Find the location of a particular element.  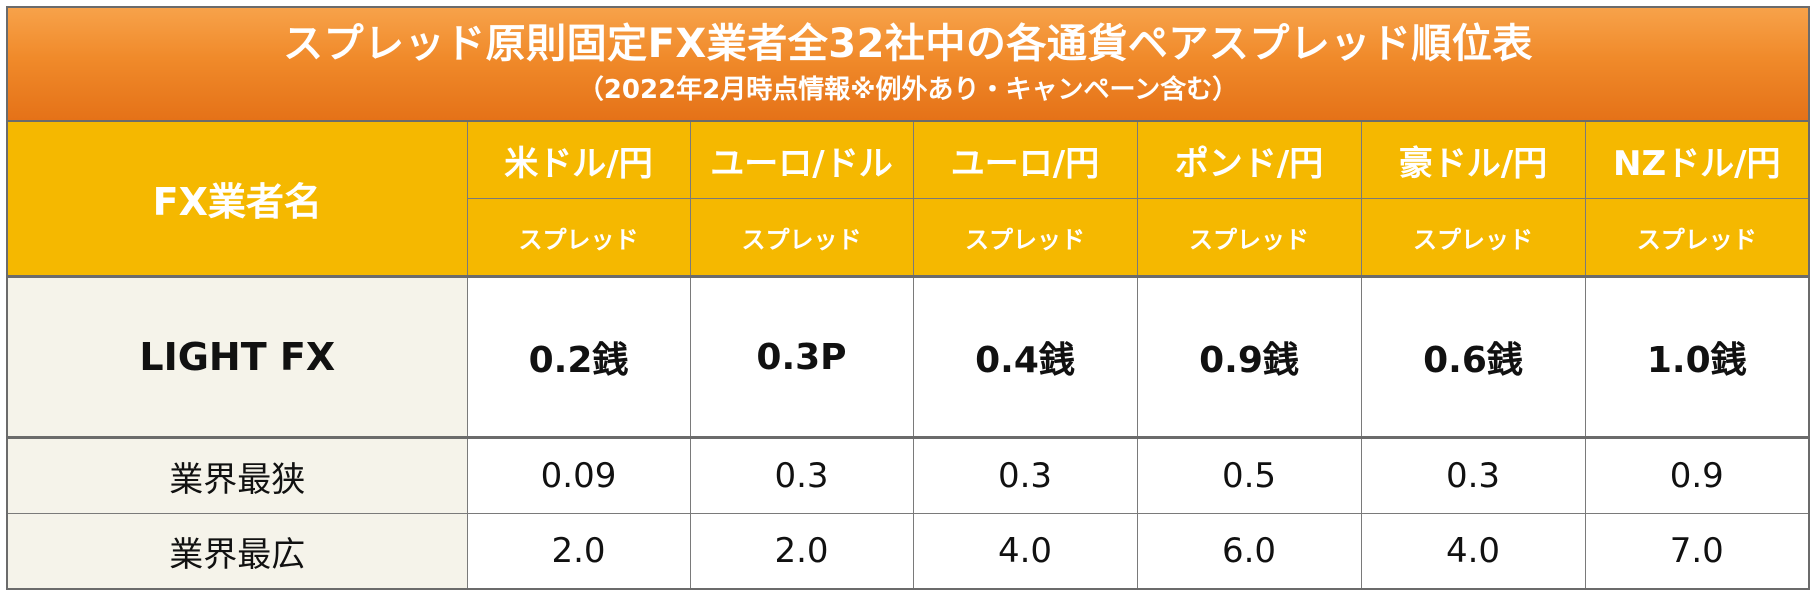

table-row: 業界最狭 0.09 0.3 0.3 0.5 0.3 0.9 is located at coordinates (908, 476).